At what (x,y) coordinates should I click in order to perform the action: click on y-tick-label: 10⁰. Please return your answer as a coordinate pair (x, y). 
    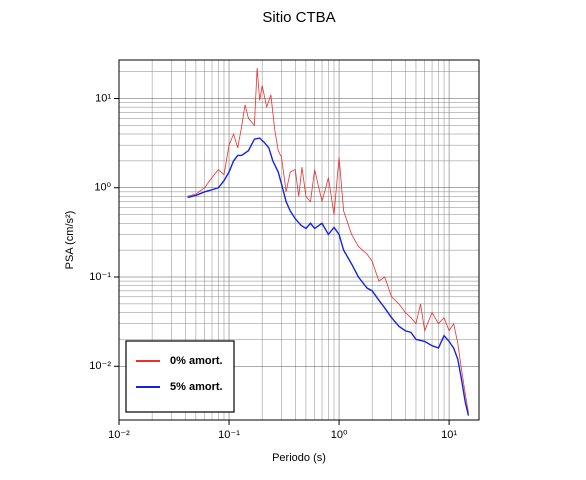
    Looking at the image, I should click on (102, 188).